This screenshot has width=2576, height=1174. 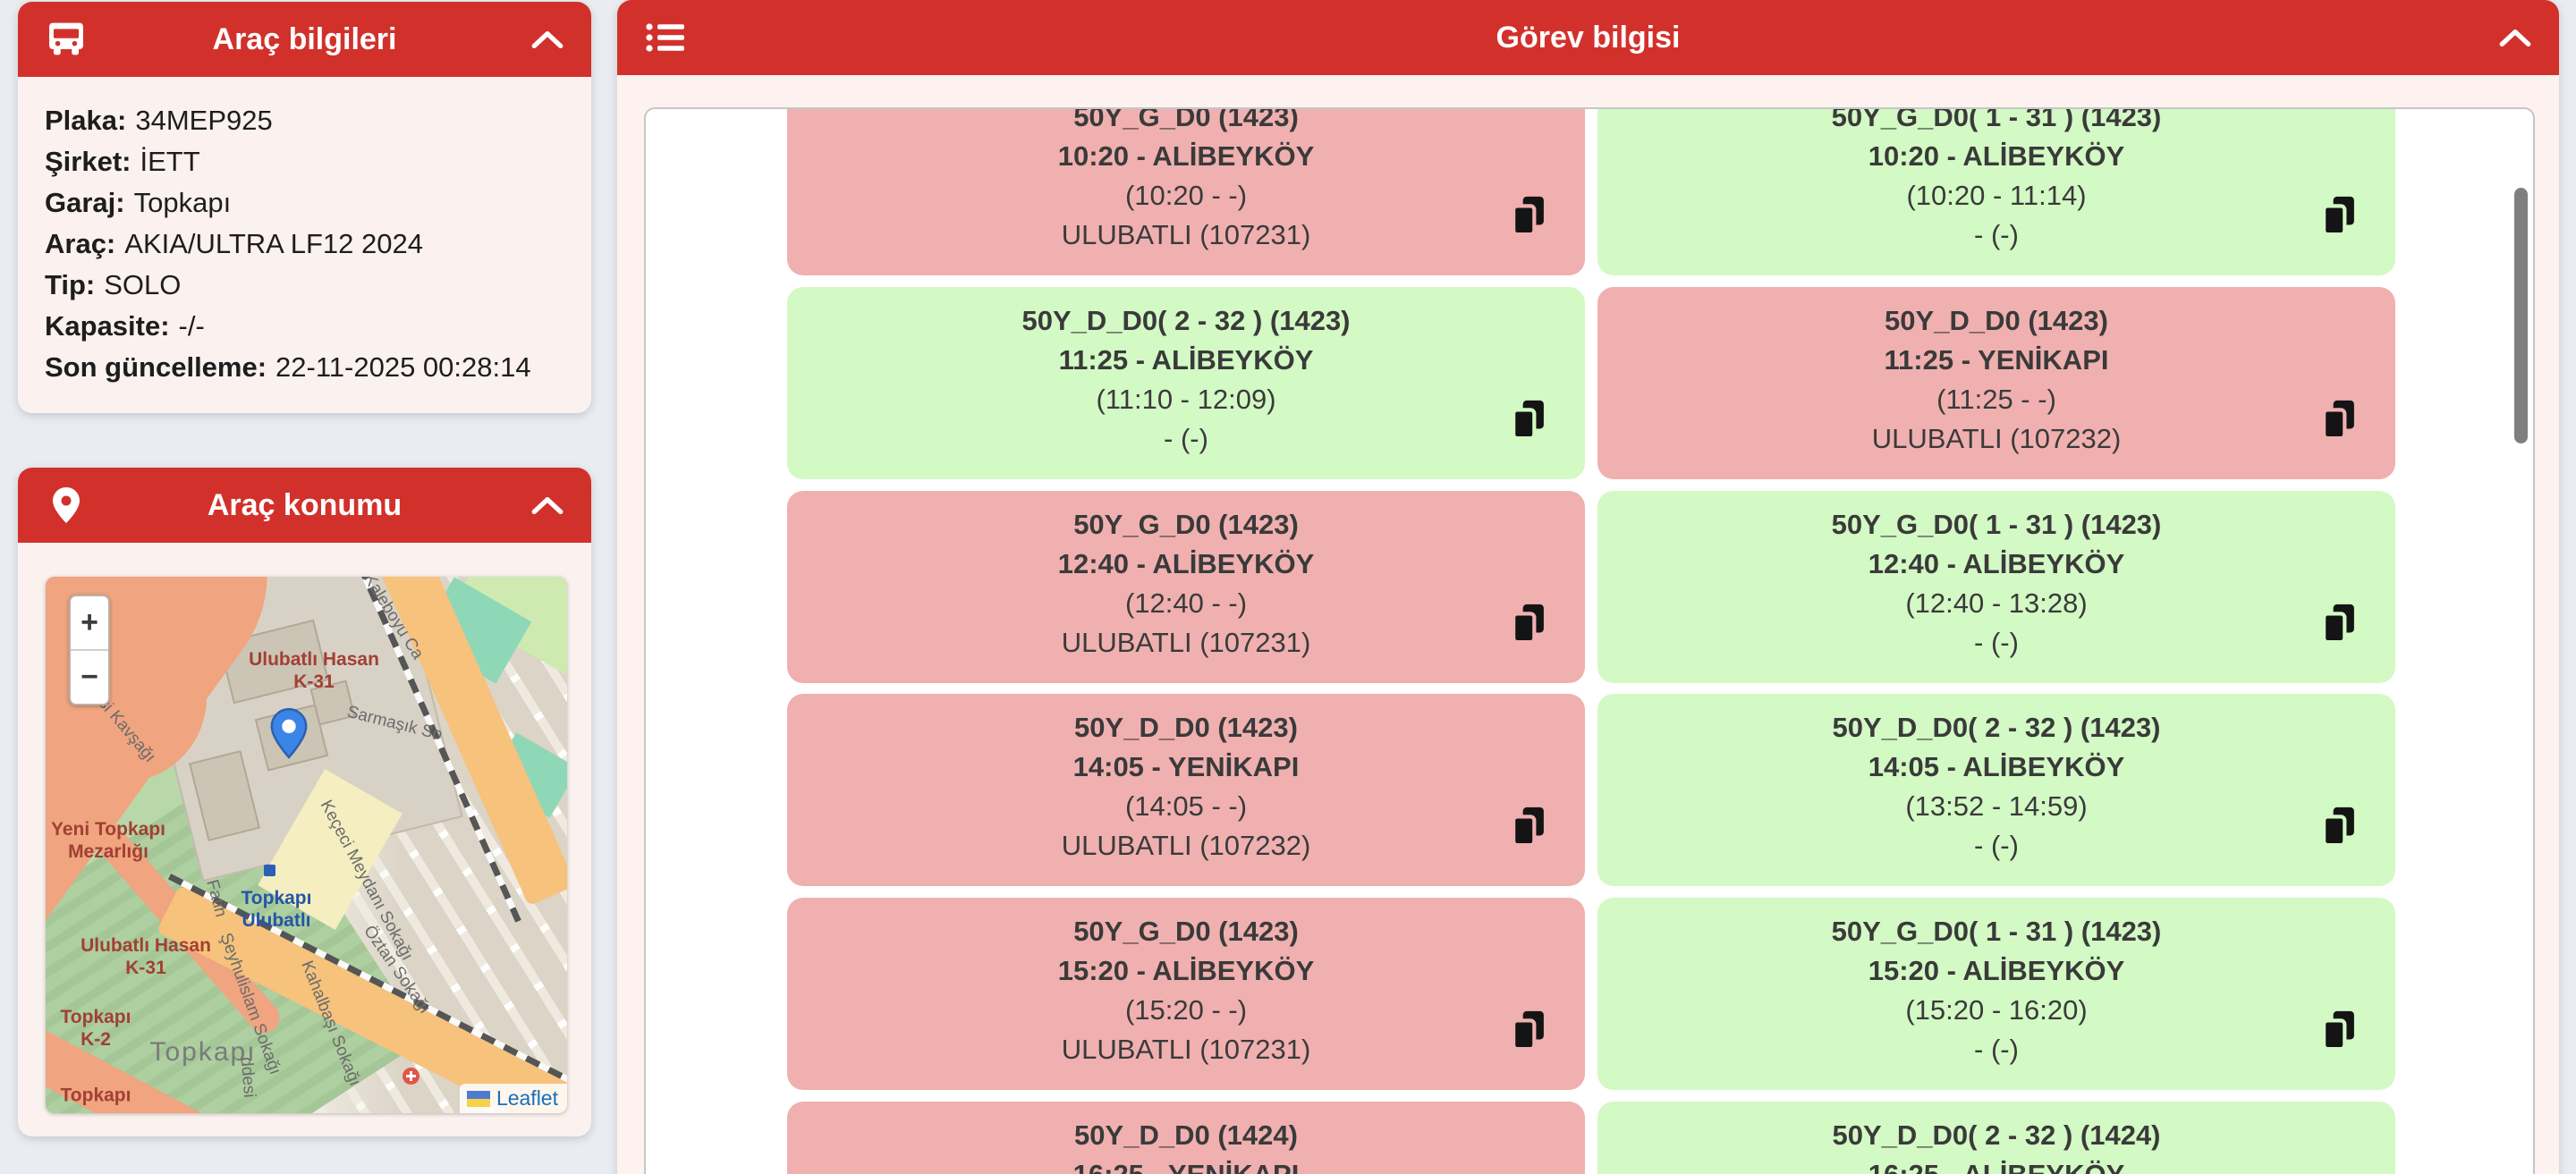 What do you see at coordinates (1996, 1164) in the screenshot?
I see `trip-departure: 16:25 - ALİBEYKÖY` at bounding box center [1996, 1164].